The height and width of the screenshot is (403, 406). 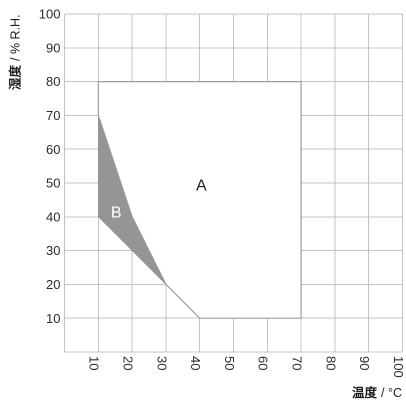 I want to click on y-axis-label: 湿度 / % R.H., so click(x=14, y=52).